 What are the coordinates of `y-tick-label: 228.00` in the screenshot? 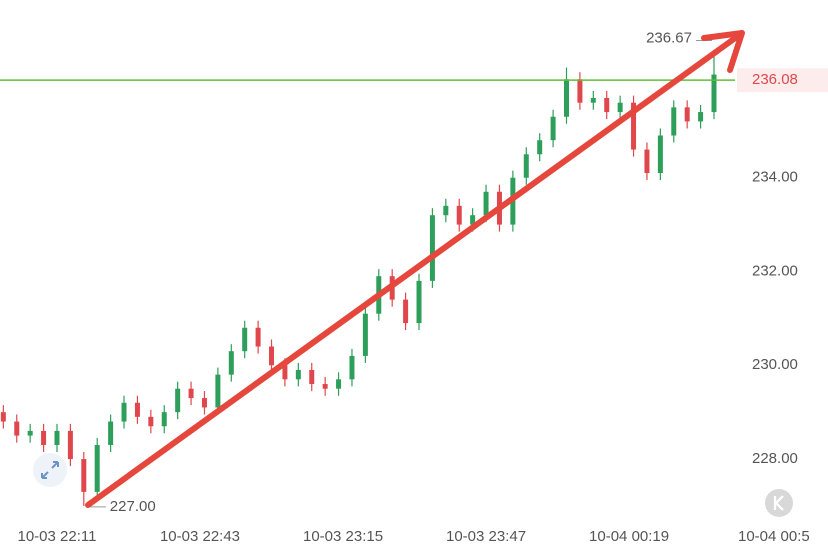 It's located at (775, 458).